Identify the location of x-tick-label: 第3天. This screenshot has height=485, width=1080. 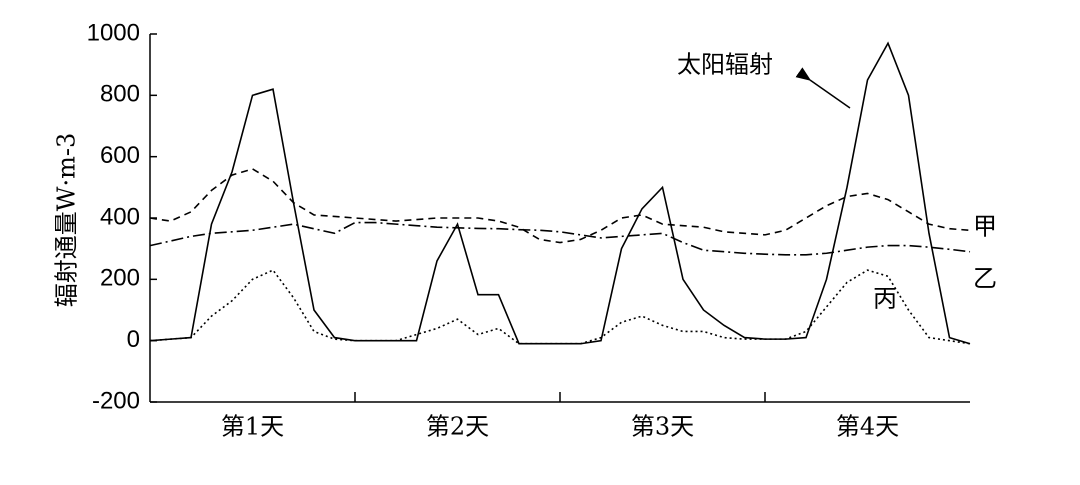
(662, 427).